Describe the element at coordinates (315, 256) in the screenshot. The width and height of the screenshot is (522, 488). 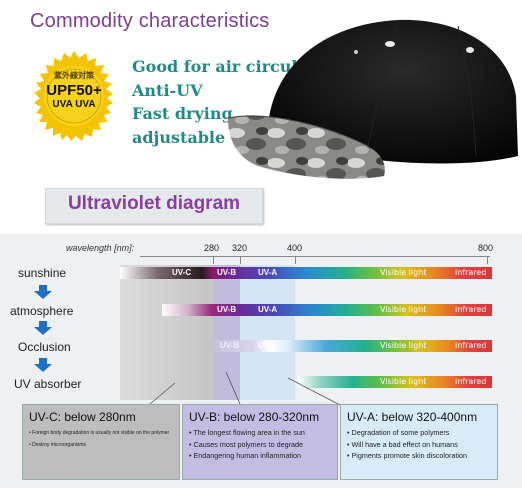
I see `wavelength-axis` at that location.